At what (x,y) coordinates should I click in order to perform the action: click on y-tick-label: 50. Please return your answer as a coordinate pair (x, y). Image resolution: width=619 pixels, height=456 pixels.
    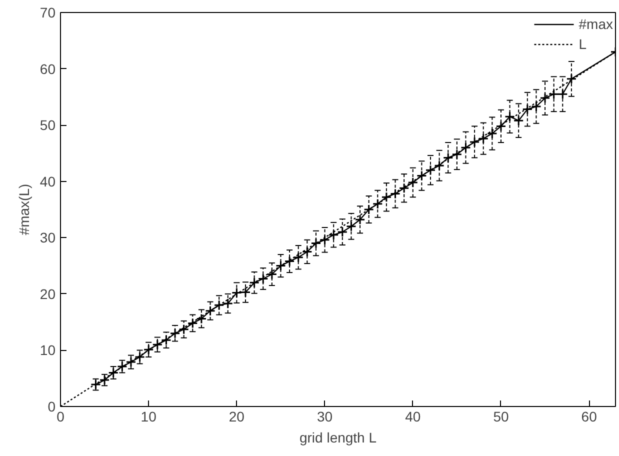
    Looking at the image, I should click on (48, 125).